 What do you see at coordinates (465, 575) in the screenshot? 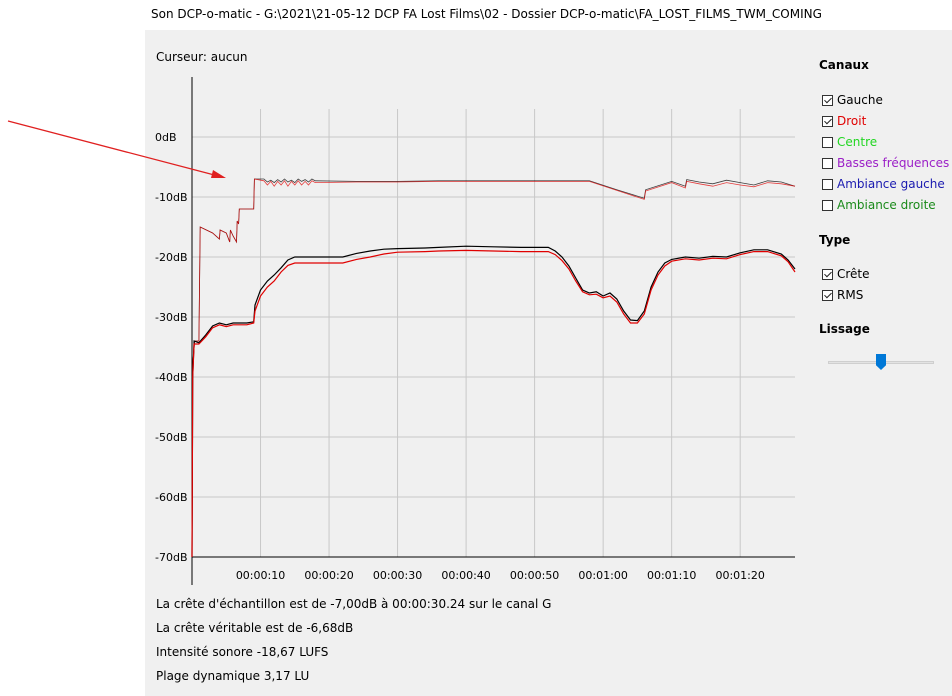
I see `x-tick-label: 00:00:40` at bounding box center [465, 575].